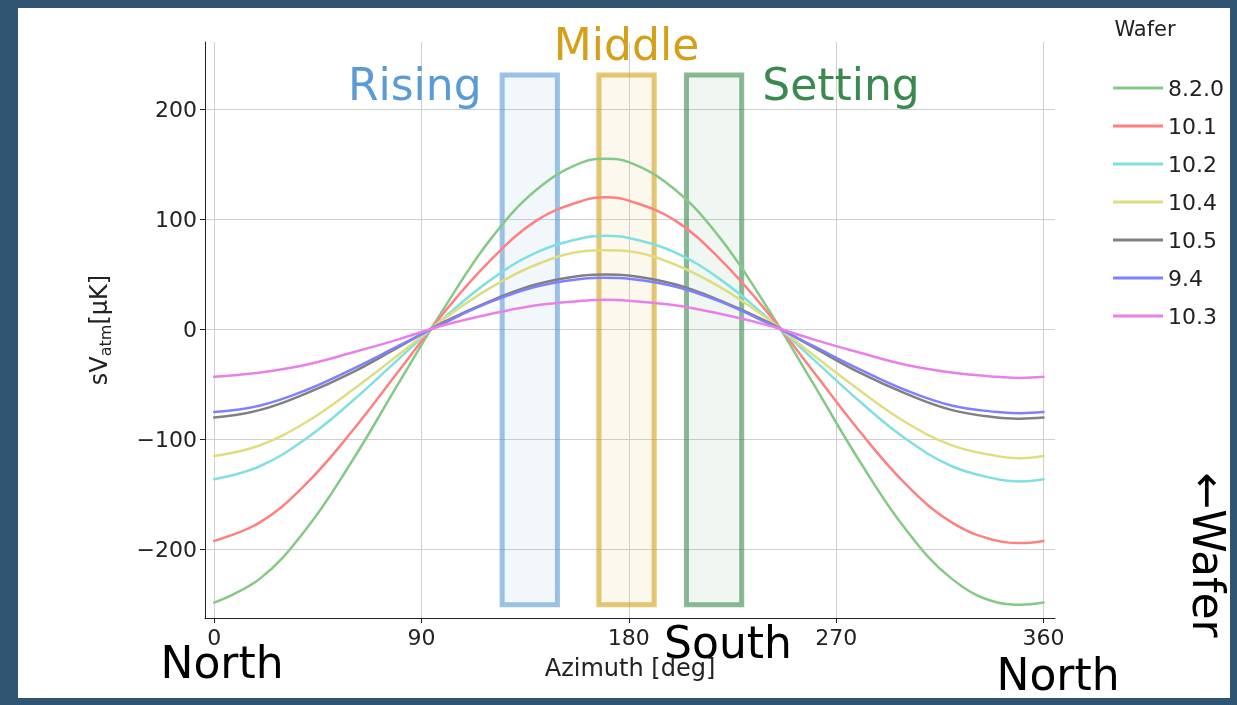  I want to click on legend-title: Wafer, so click(1145, 28).